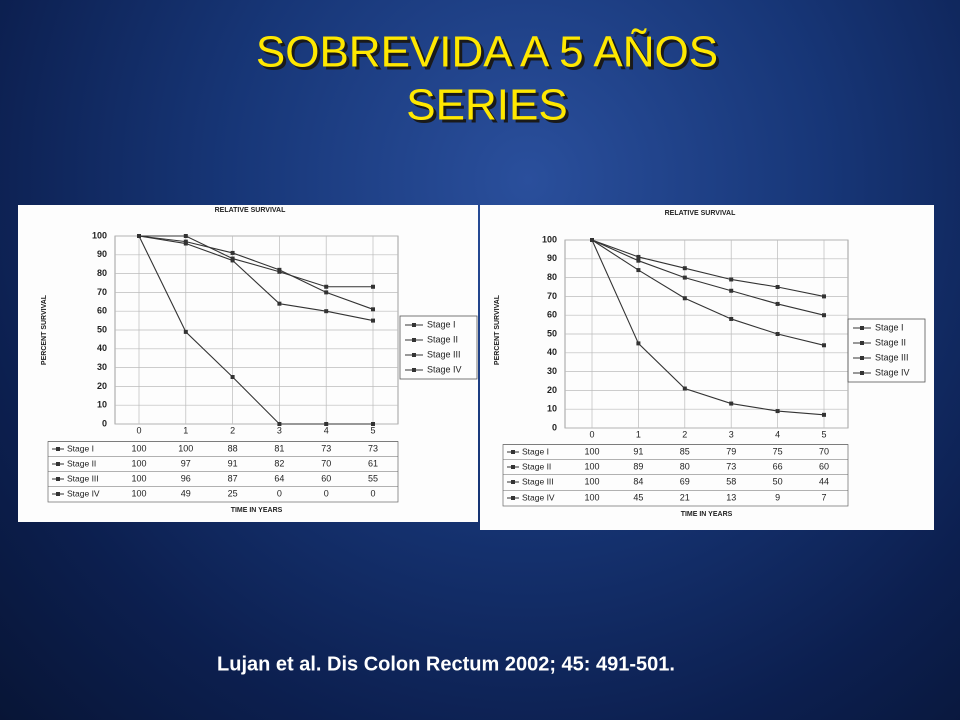  I want to click on table-cell: 58, so click(731, 481).